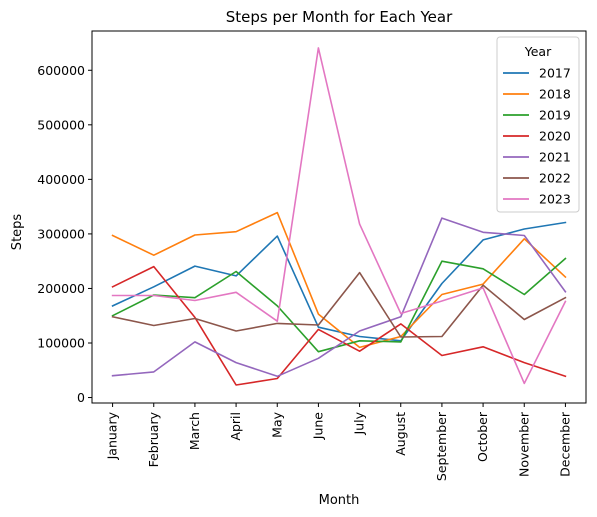 The image size is (597, 517). What do you see at coordinates (555, 115) in the screenshot?
I see `legend-label-2019: 2019` at bounding box center [555, 115].